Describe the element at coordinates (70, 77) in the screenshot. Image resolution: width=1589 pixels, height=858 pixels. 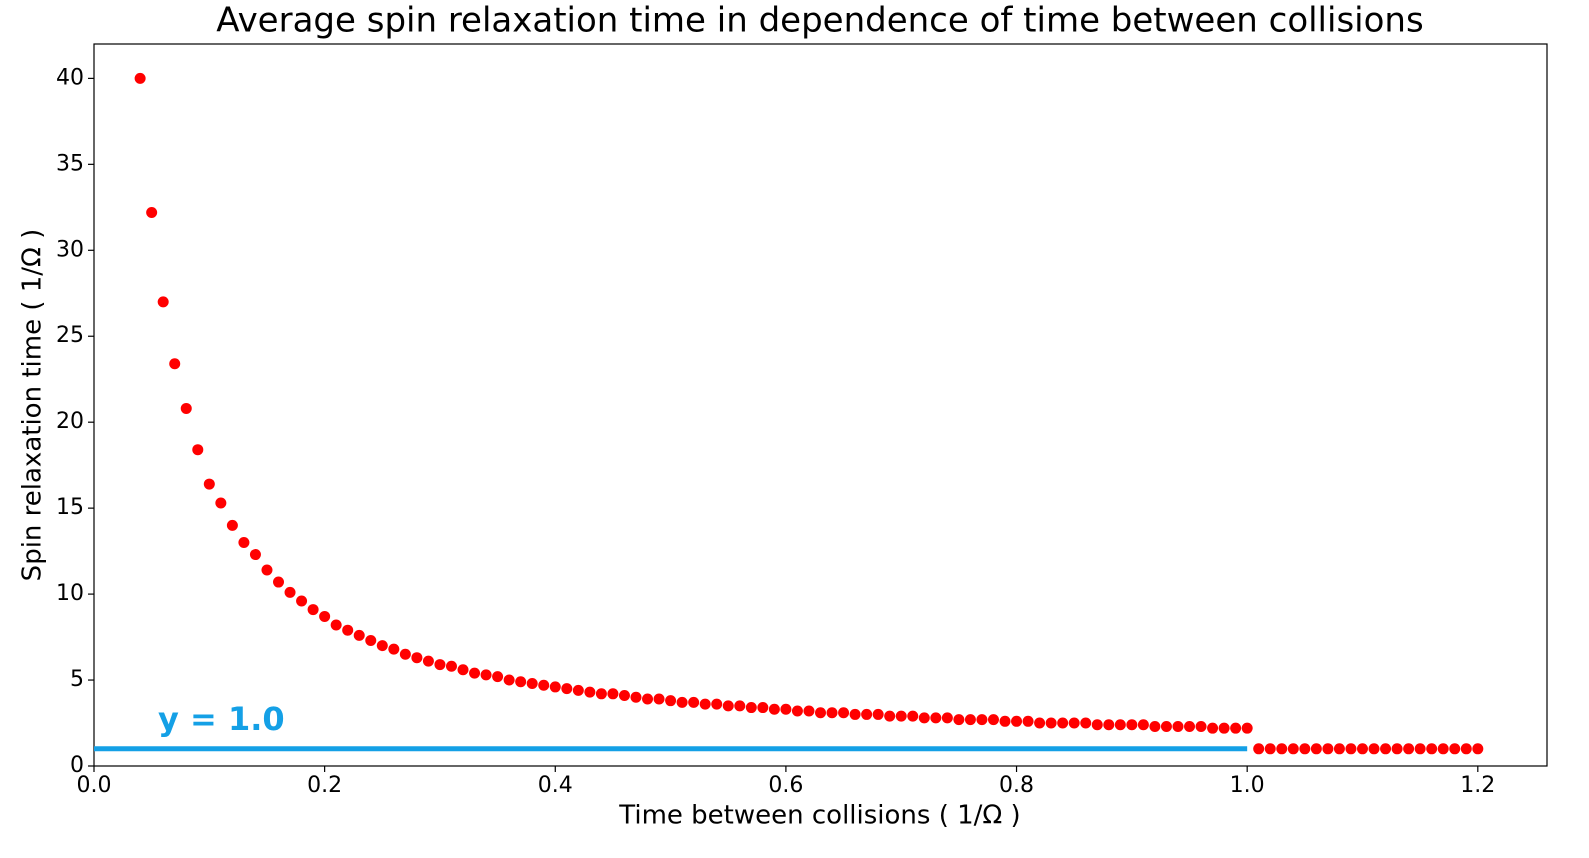
I see `y-tick-label: 40` at that location.